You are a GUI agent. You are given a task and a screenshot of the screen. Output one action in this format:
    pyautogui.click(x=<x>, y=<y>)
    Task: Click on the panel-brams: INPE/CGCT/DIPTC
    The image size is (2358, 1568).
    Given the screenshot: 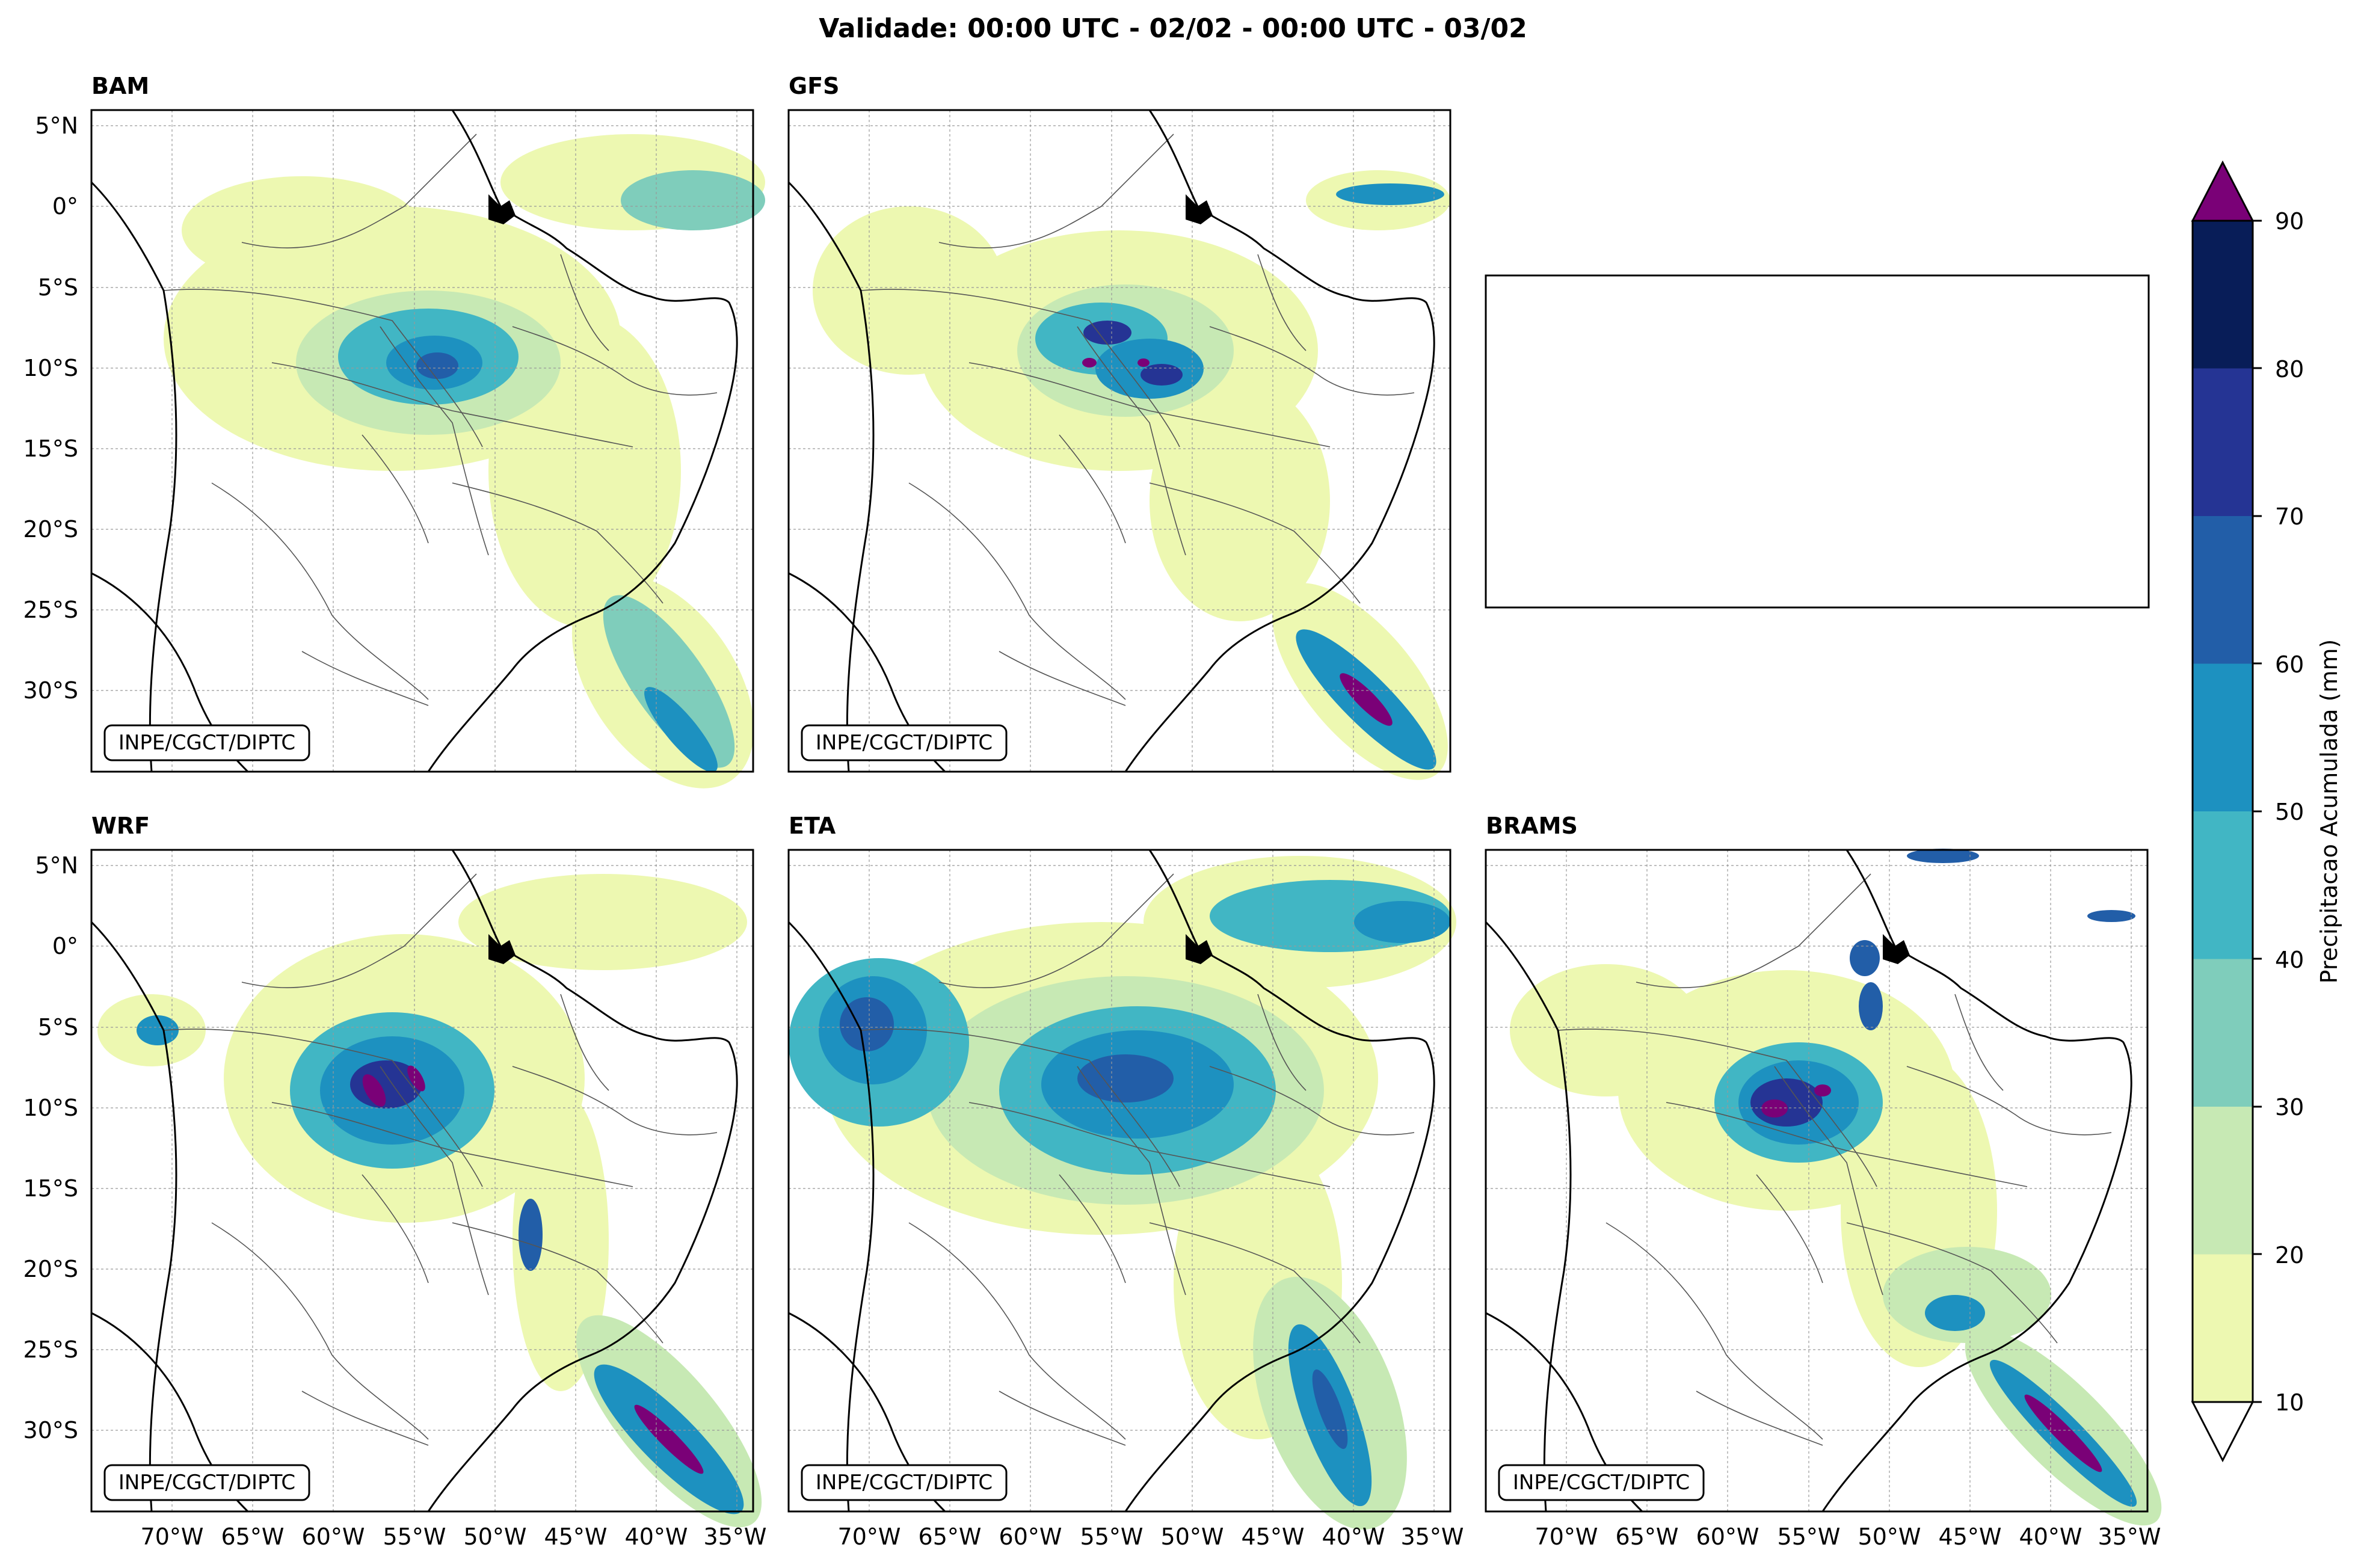 What is the action you would take?
    pyautogui.click(x=1823, y=1188)
    